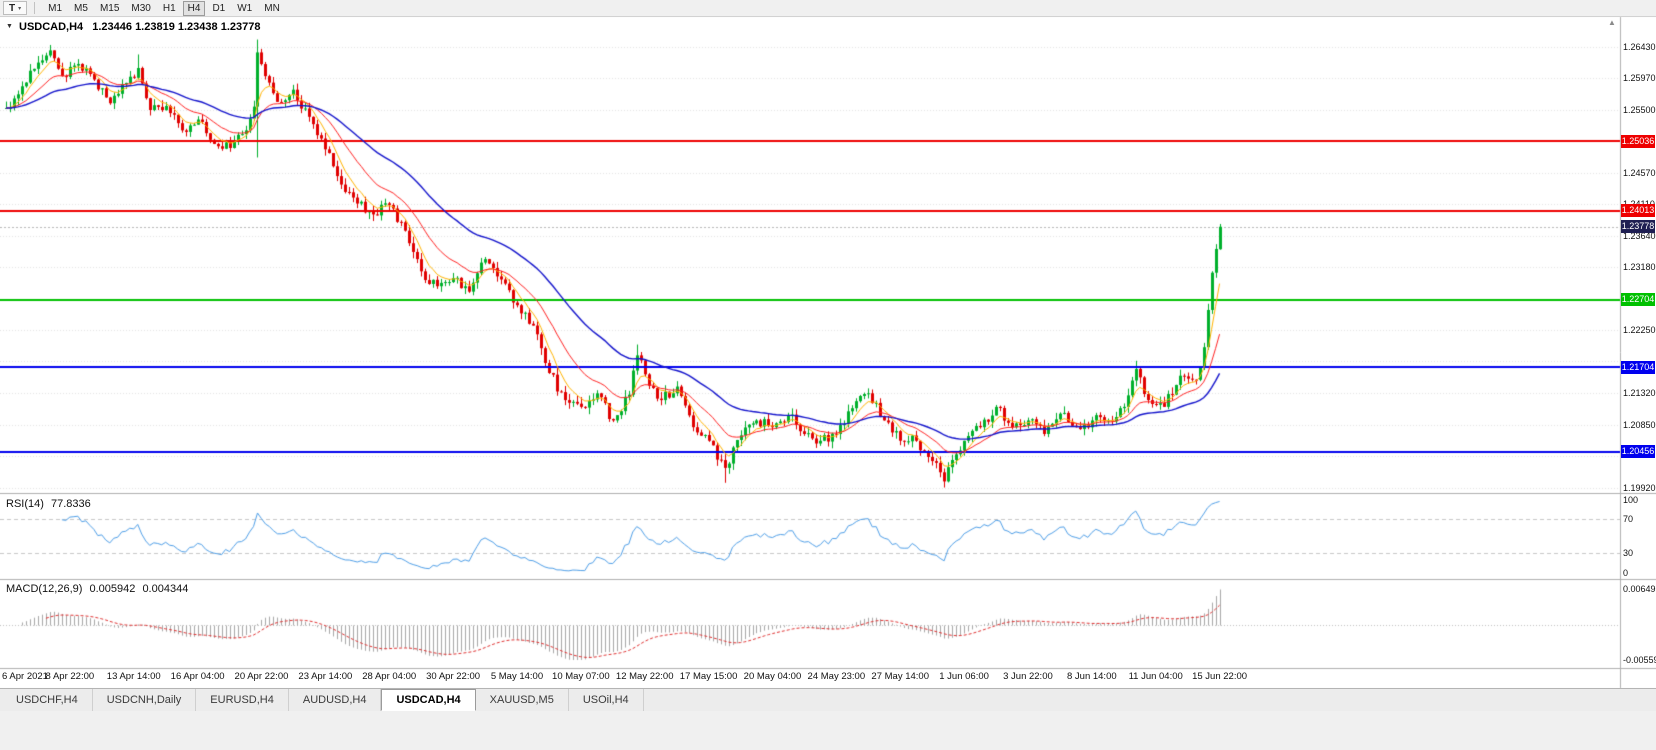  What do you see at coordinates (1639, 204) in the screenshot?
I see `price-tick: 1.24110` at bounding box center [1639, 204].